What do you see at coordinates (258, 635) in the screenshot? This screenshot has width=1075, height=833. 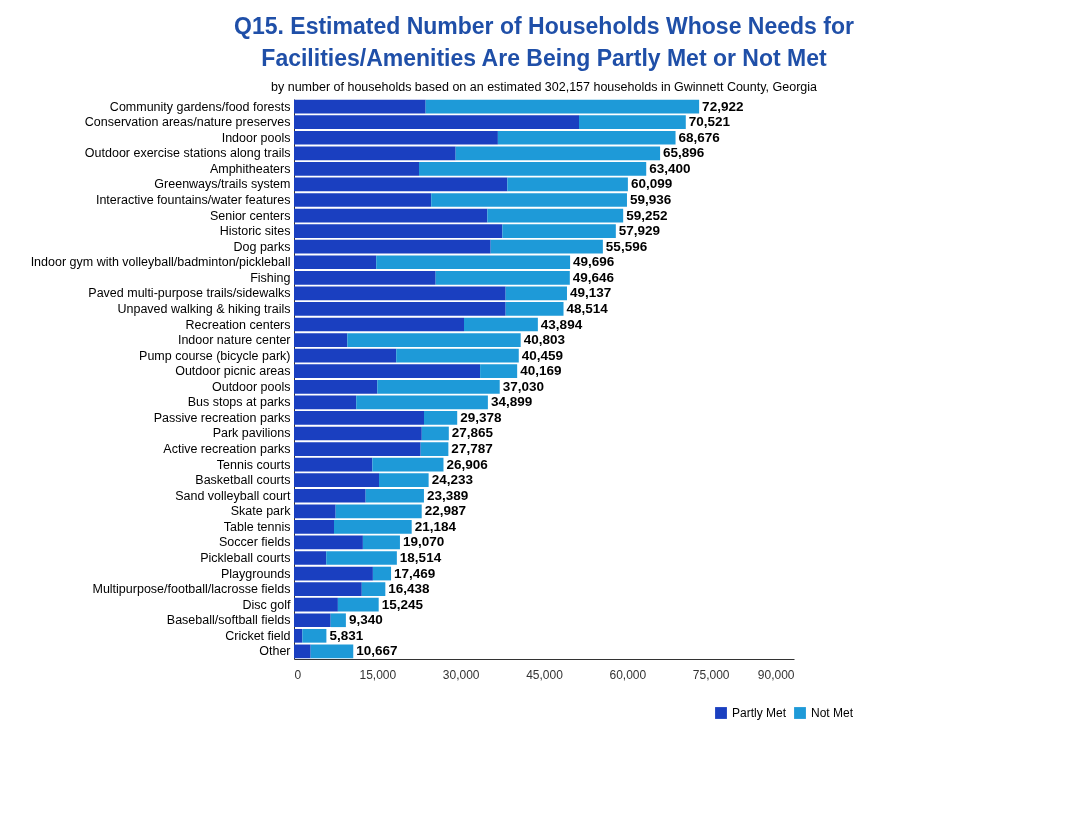 I see `y-tick-label: Cricket field` at bounding box center [258, 635].